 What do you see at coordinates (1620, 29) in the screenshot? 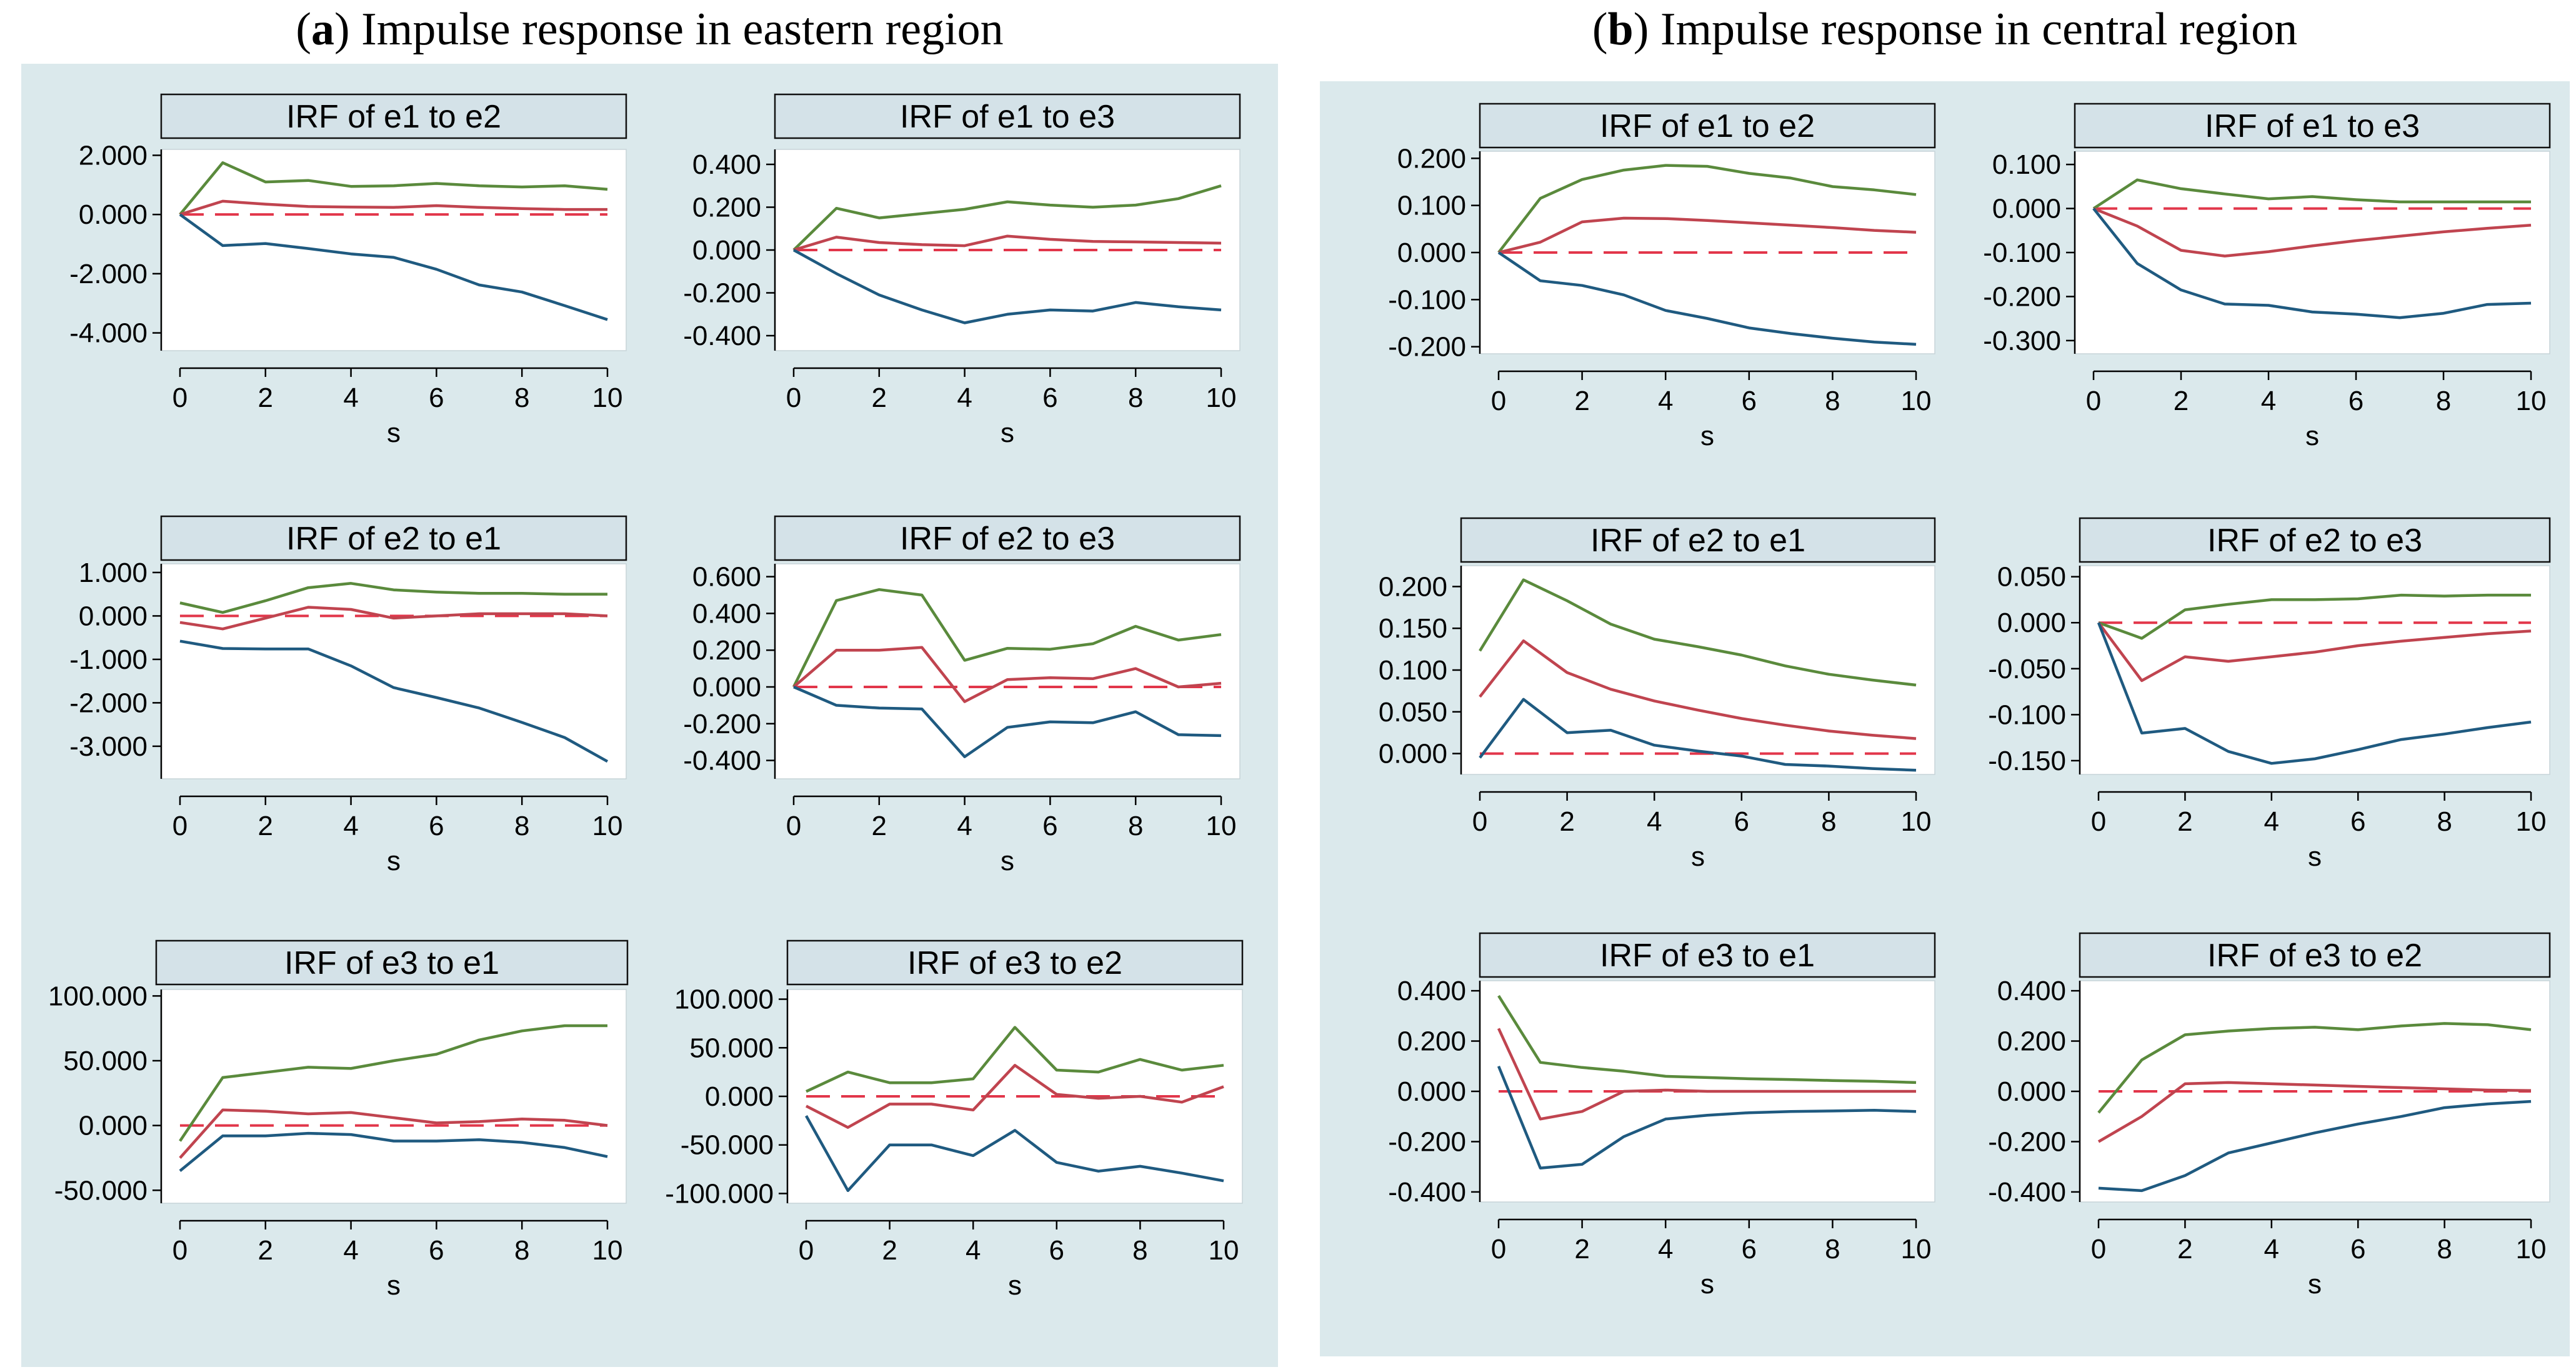
I see `panel-b-letter: b` at bounding box center [1620, 29].